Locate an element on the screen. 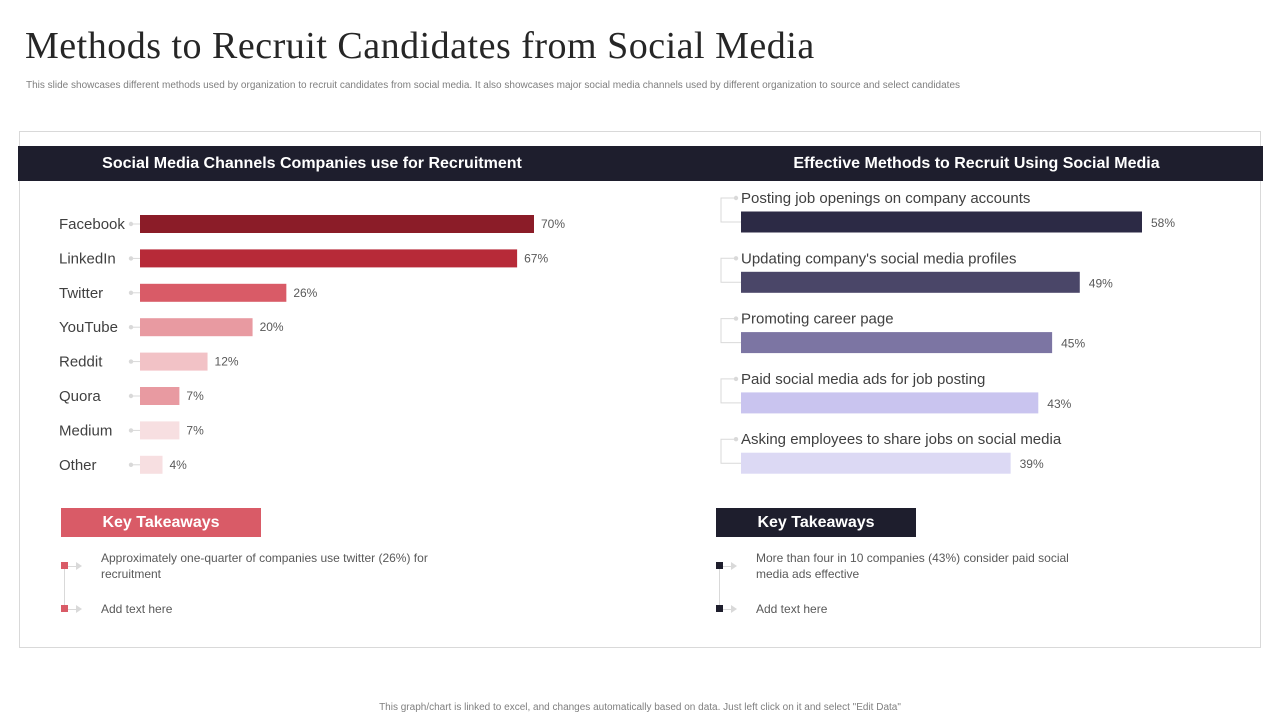  left-takeaway-connector is located at coordinates (64, 587).